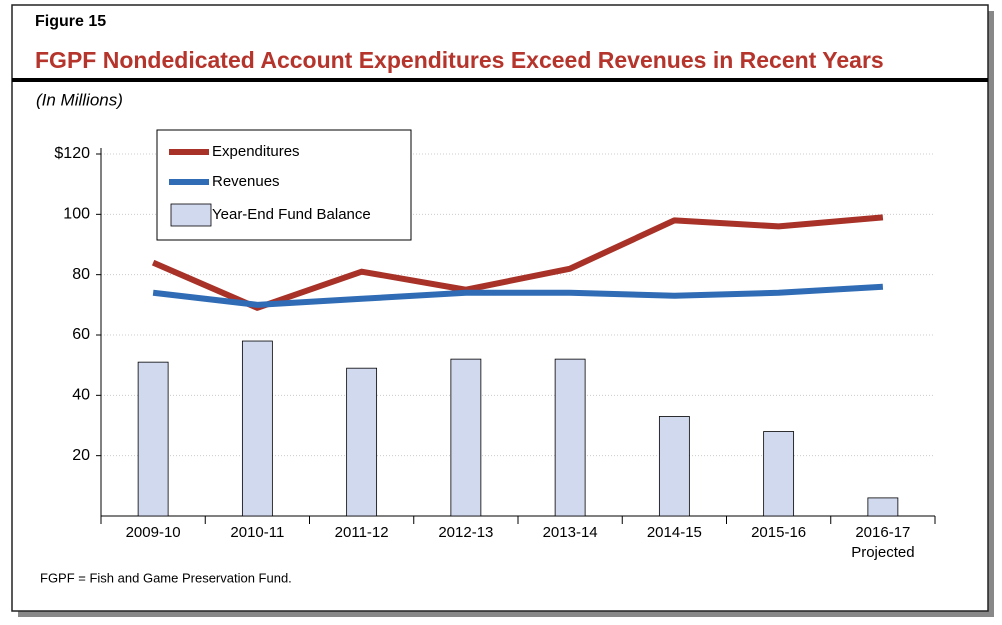 The width and height of the screenshot is (1002, 625). I want to click on y-tick-label: 100, so click(76, 214).